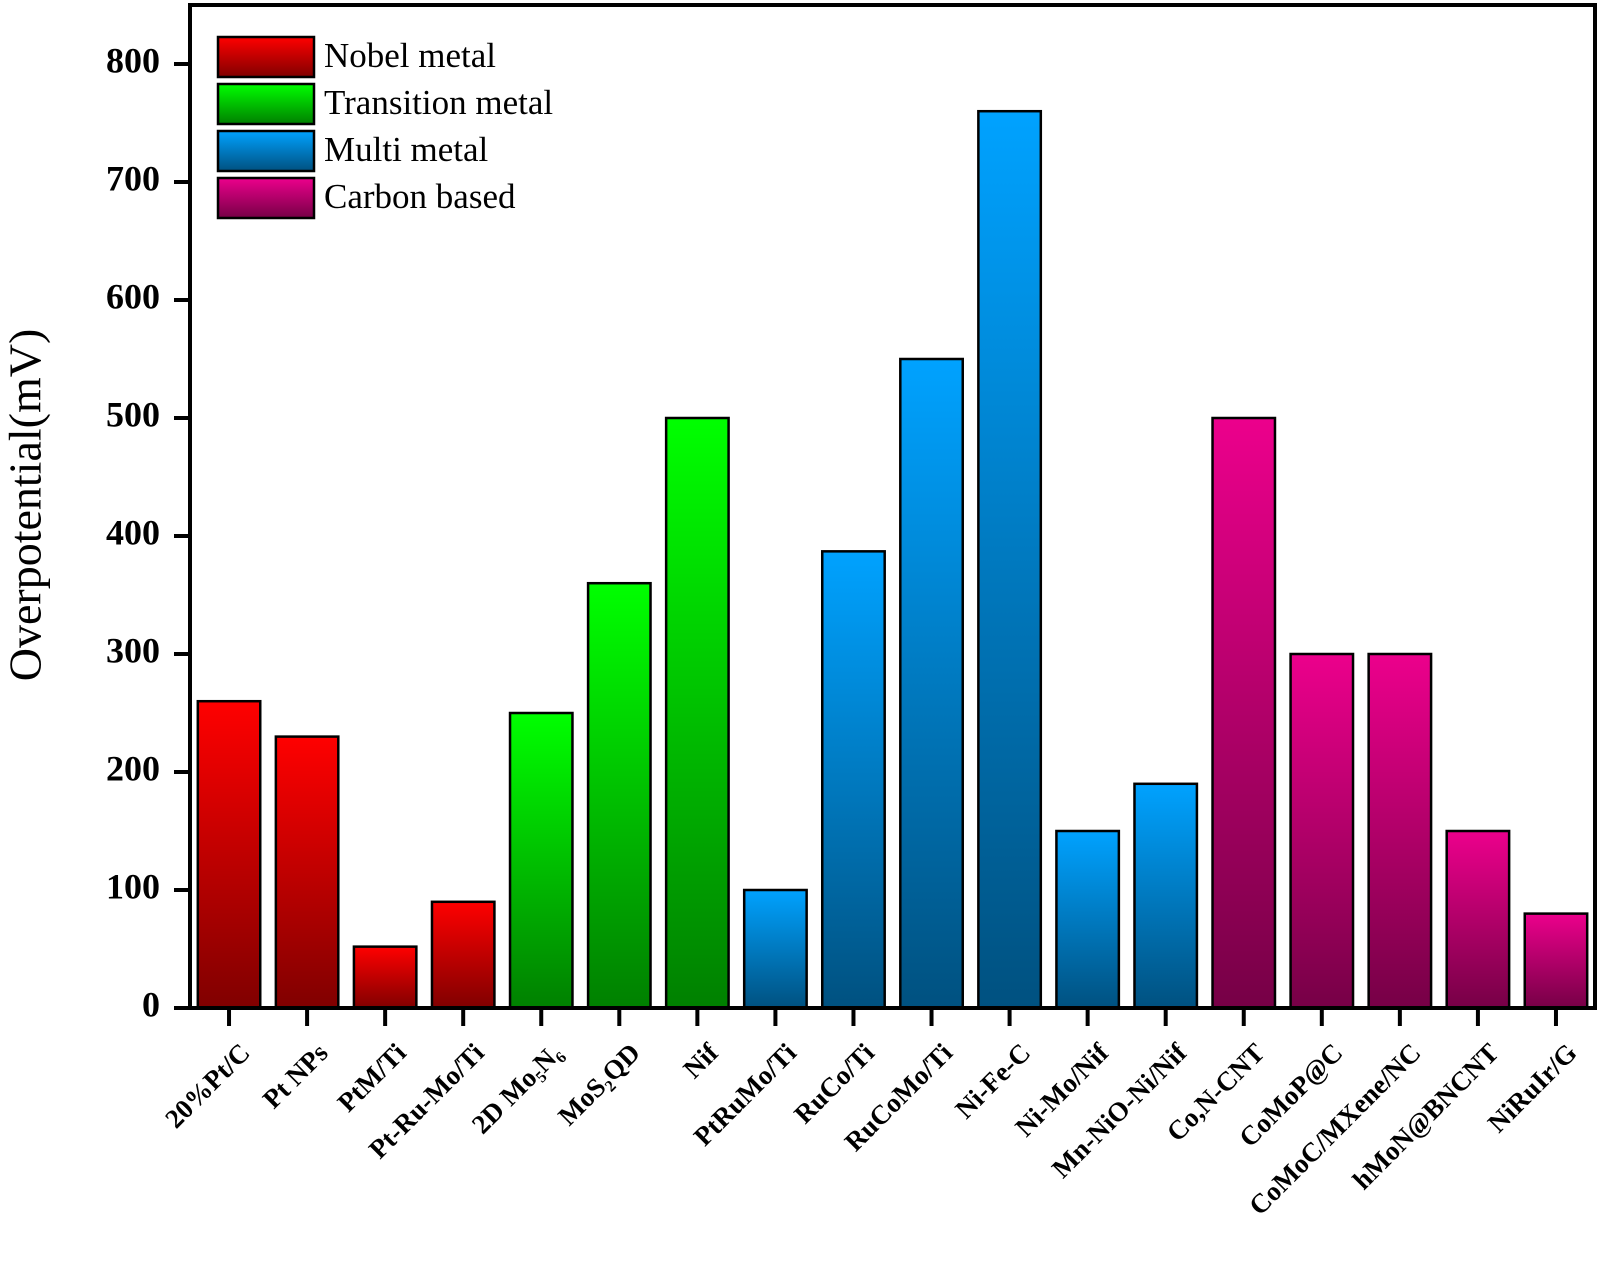  What do you see at coordinates (207, 1085) in the screenshot?
I see `x-tick-label: 20%Pt/C` at bounding box center [207, 1085].